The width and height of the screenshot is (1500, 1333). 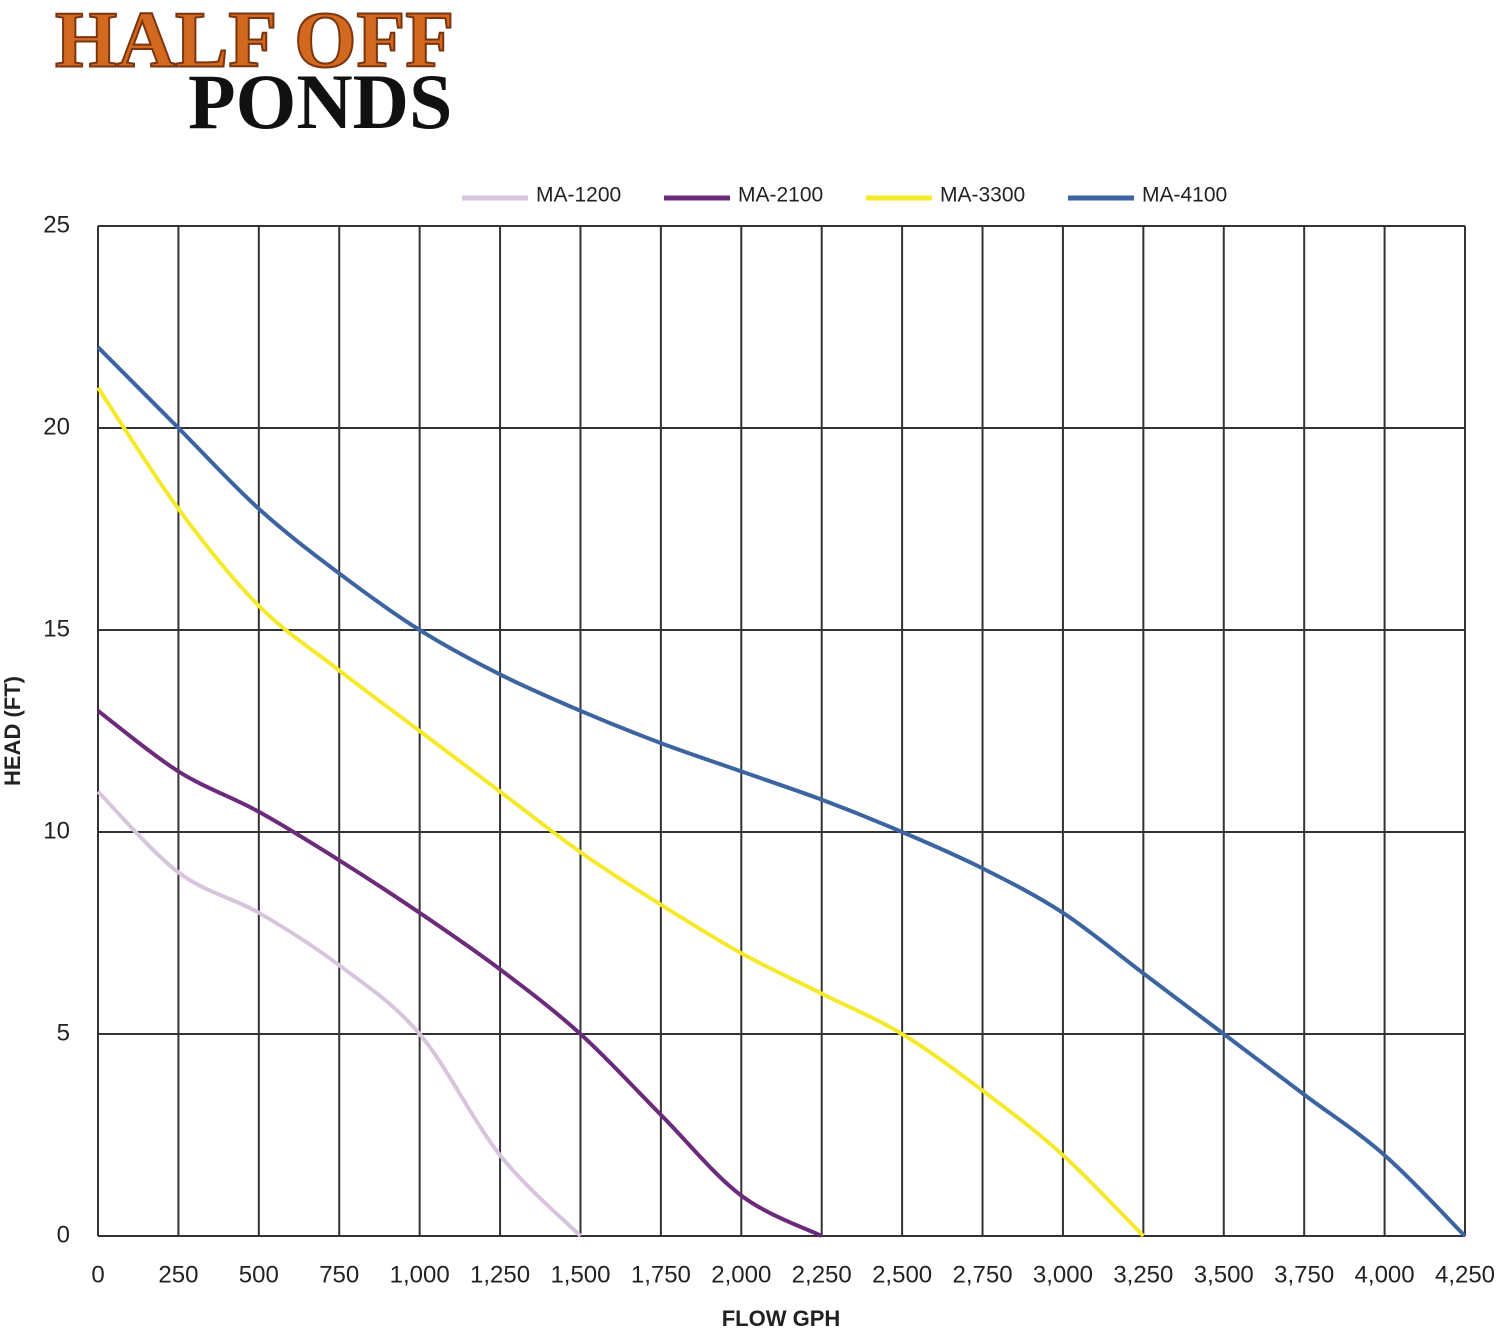 What do you see at coordinates (781, 1318) in the screenshot?
I see `x-axis-title: FLOW GPH` at bounding box center [781, 1318].